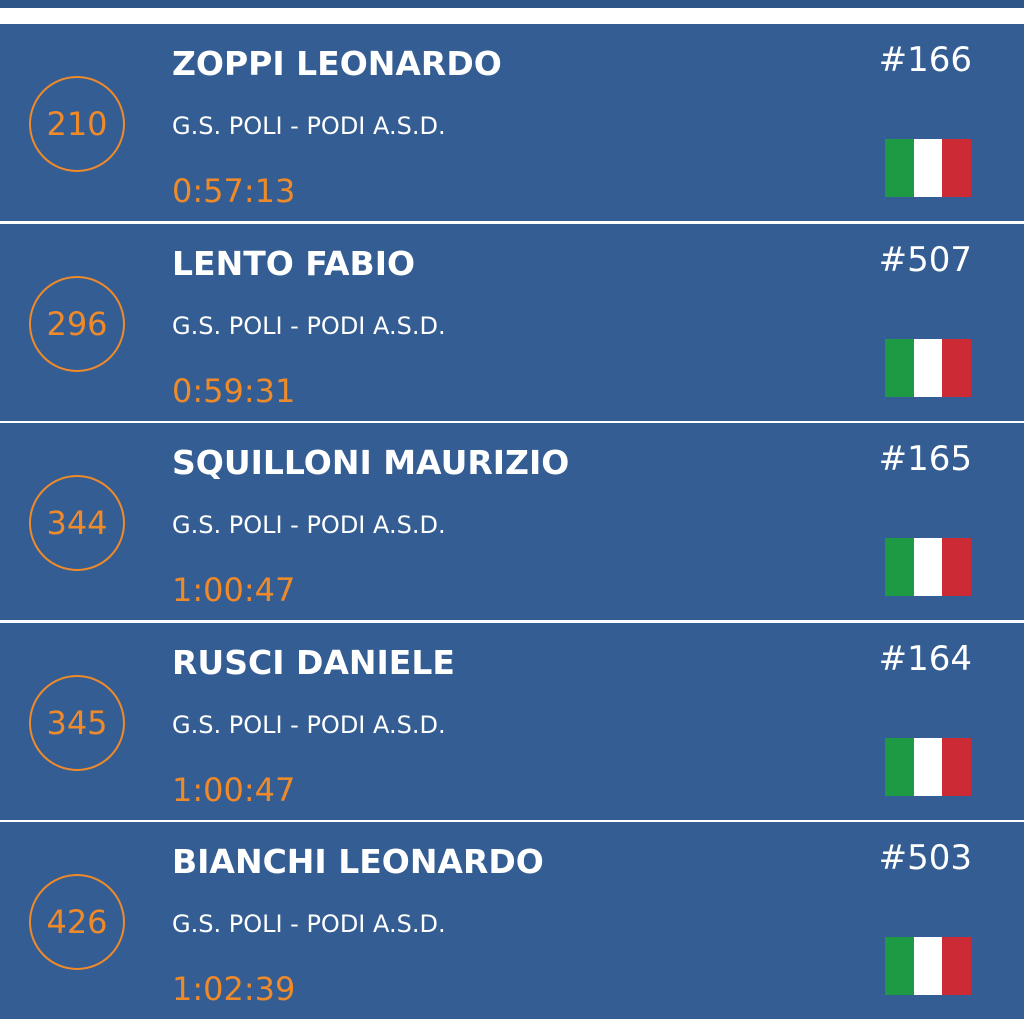 The width and height of the screenshot is (1024, 1024). What do you see at coordinates (234, 390) in the screenshot?
I see `finish-time: 0:59:31` at bounding box center [234, 390].